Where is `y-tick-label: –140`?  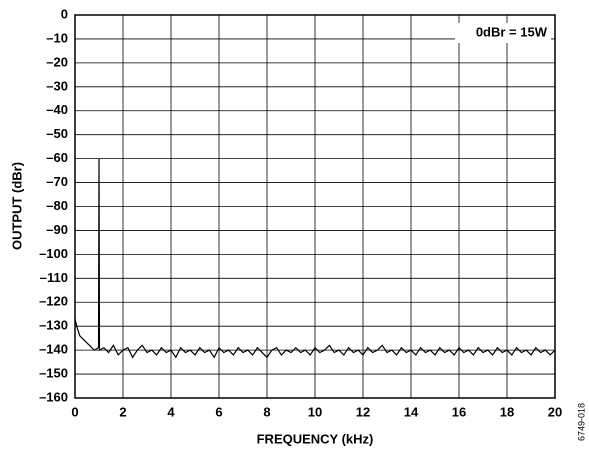
y-tick-label: –140 is located at coordinates (53, 349).